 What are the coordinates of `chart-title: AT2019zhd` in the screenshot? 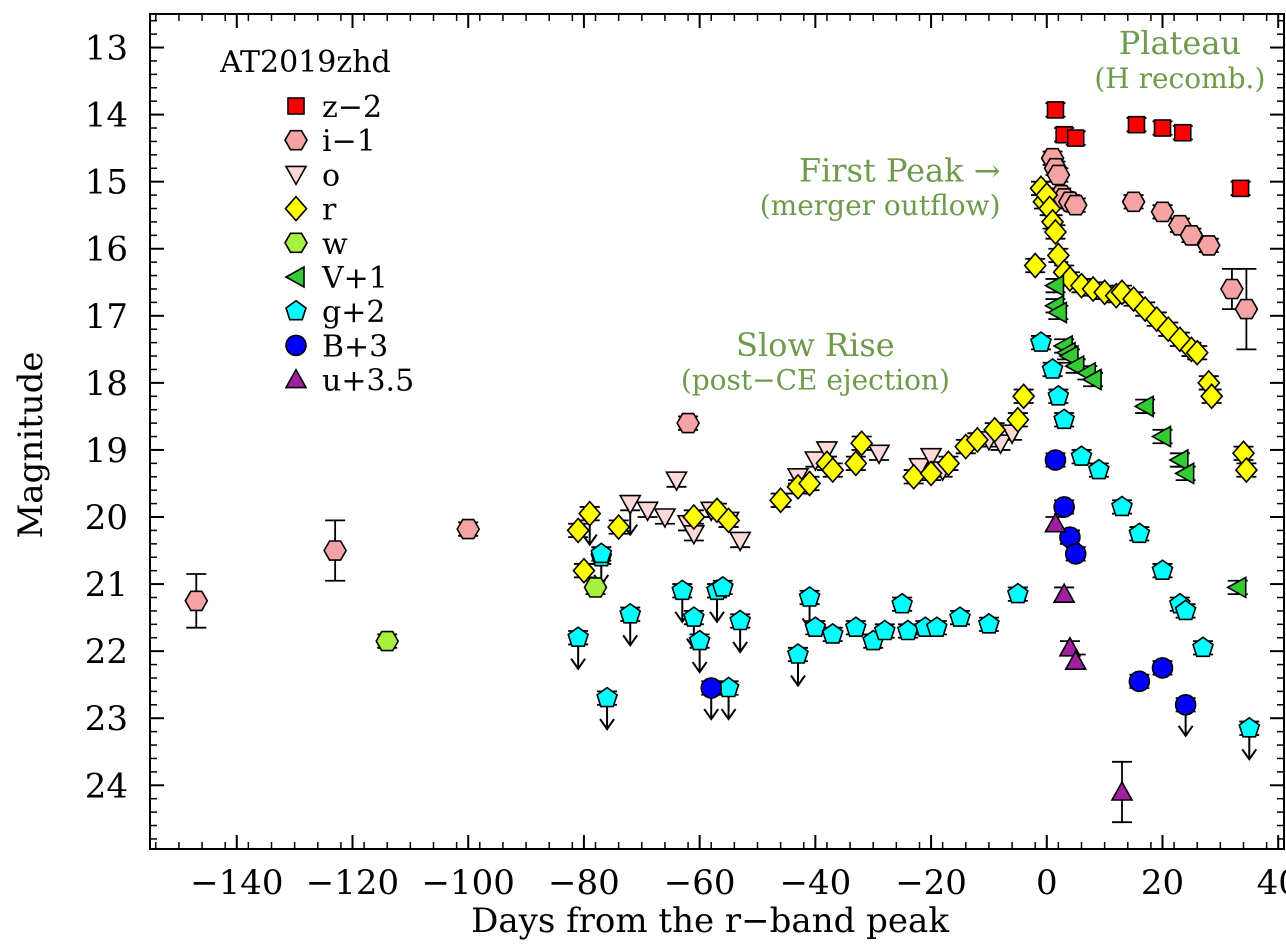 It's located at (305, 62).